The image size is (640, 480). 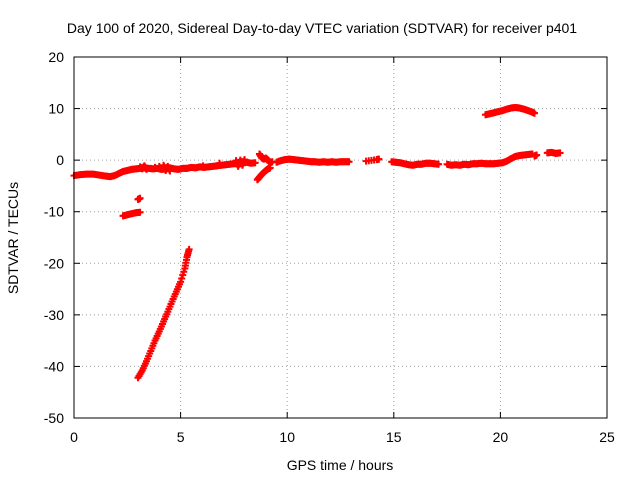 I want to click on y-tick-label: -50, so click(x=54, y=418).